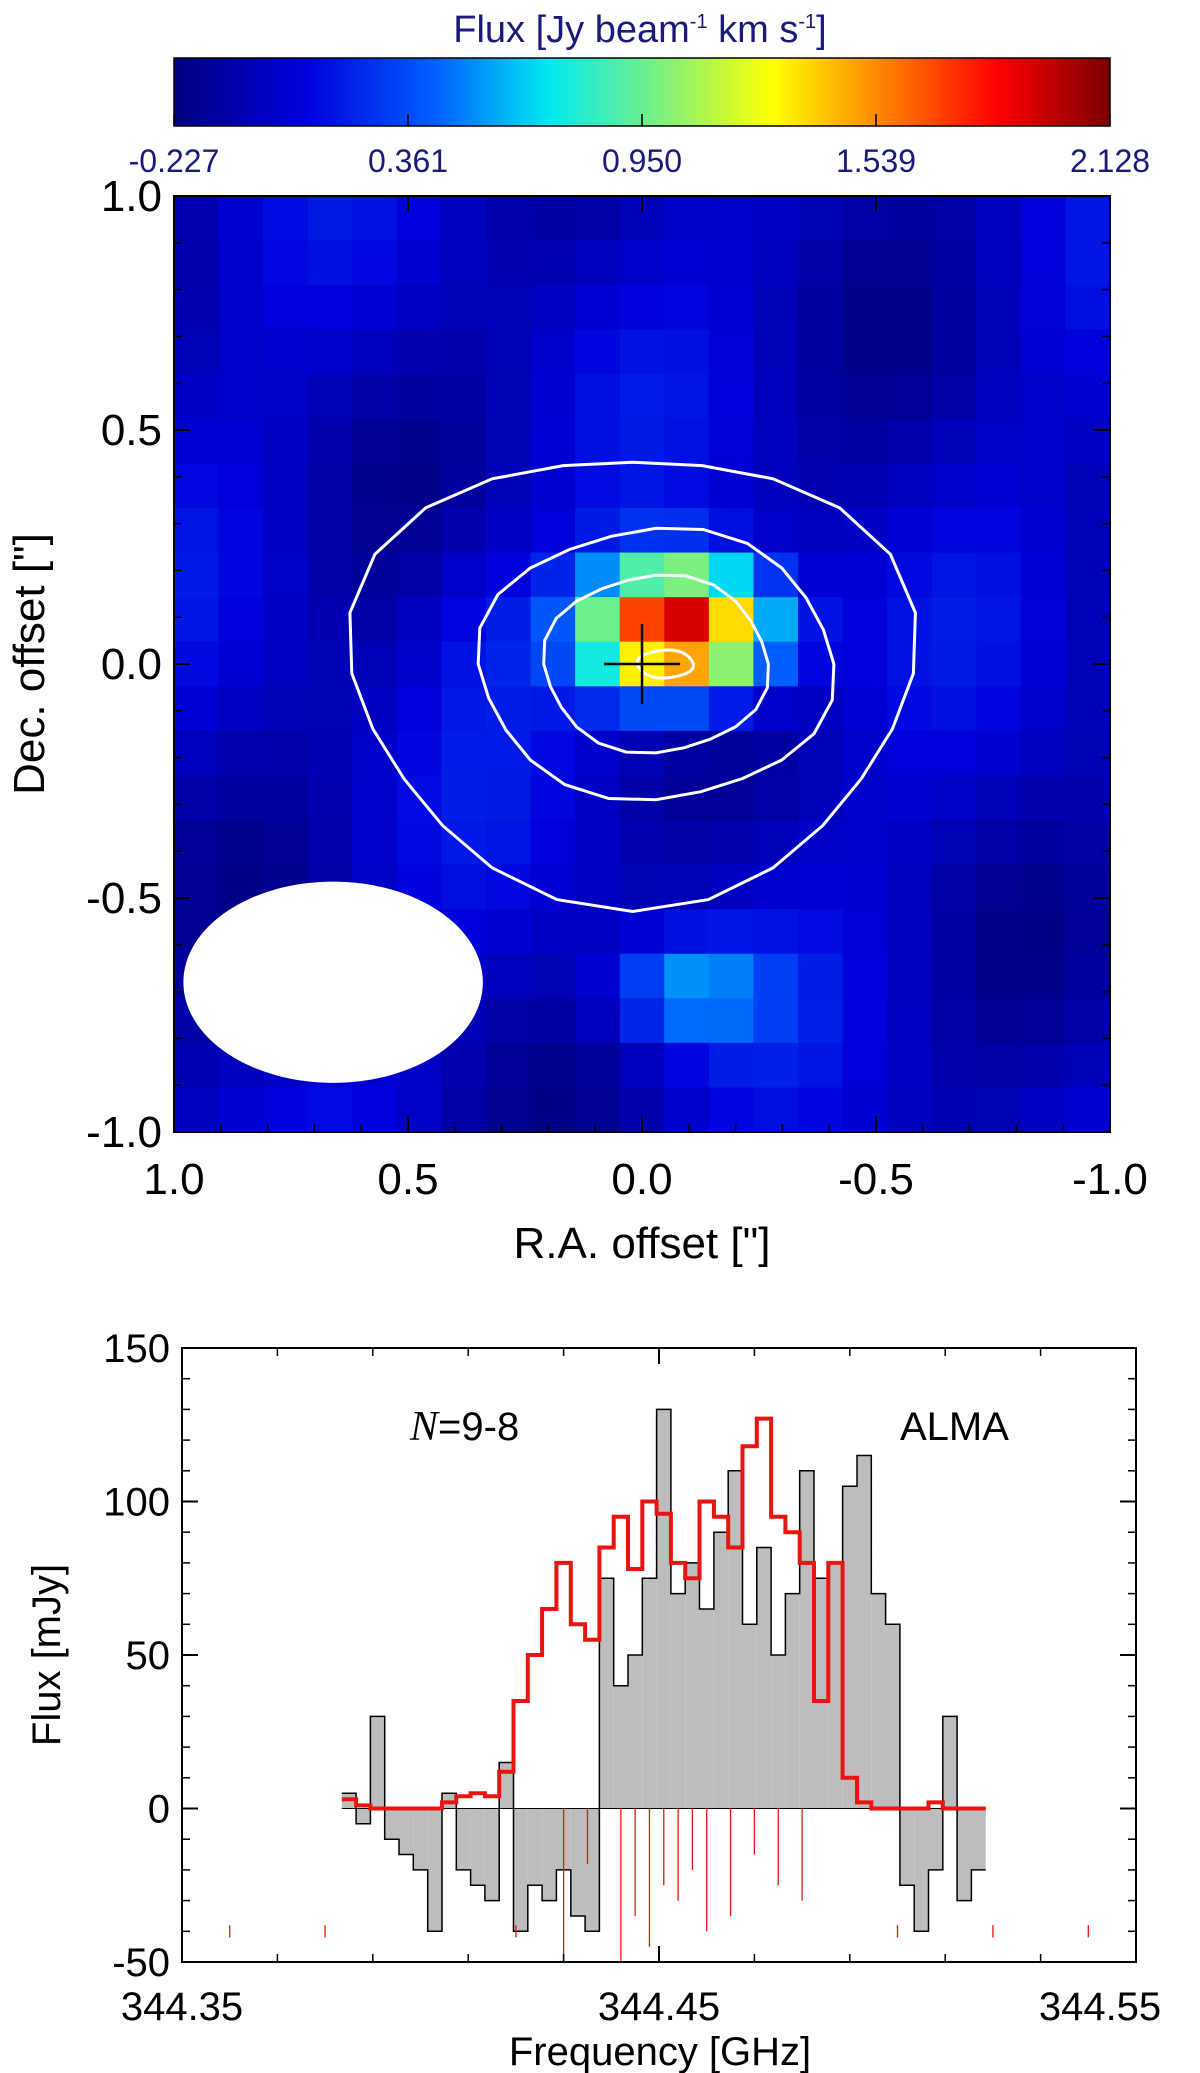  Describe the element at coordinates (136, 1349) in the screenshot. I see `spectrum-y-tick-label: 150` at that location.